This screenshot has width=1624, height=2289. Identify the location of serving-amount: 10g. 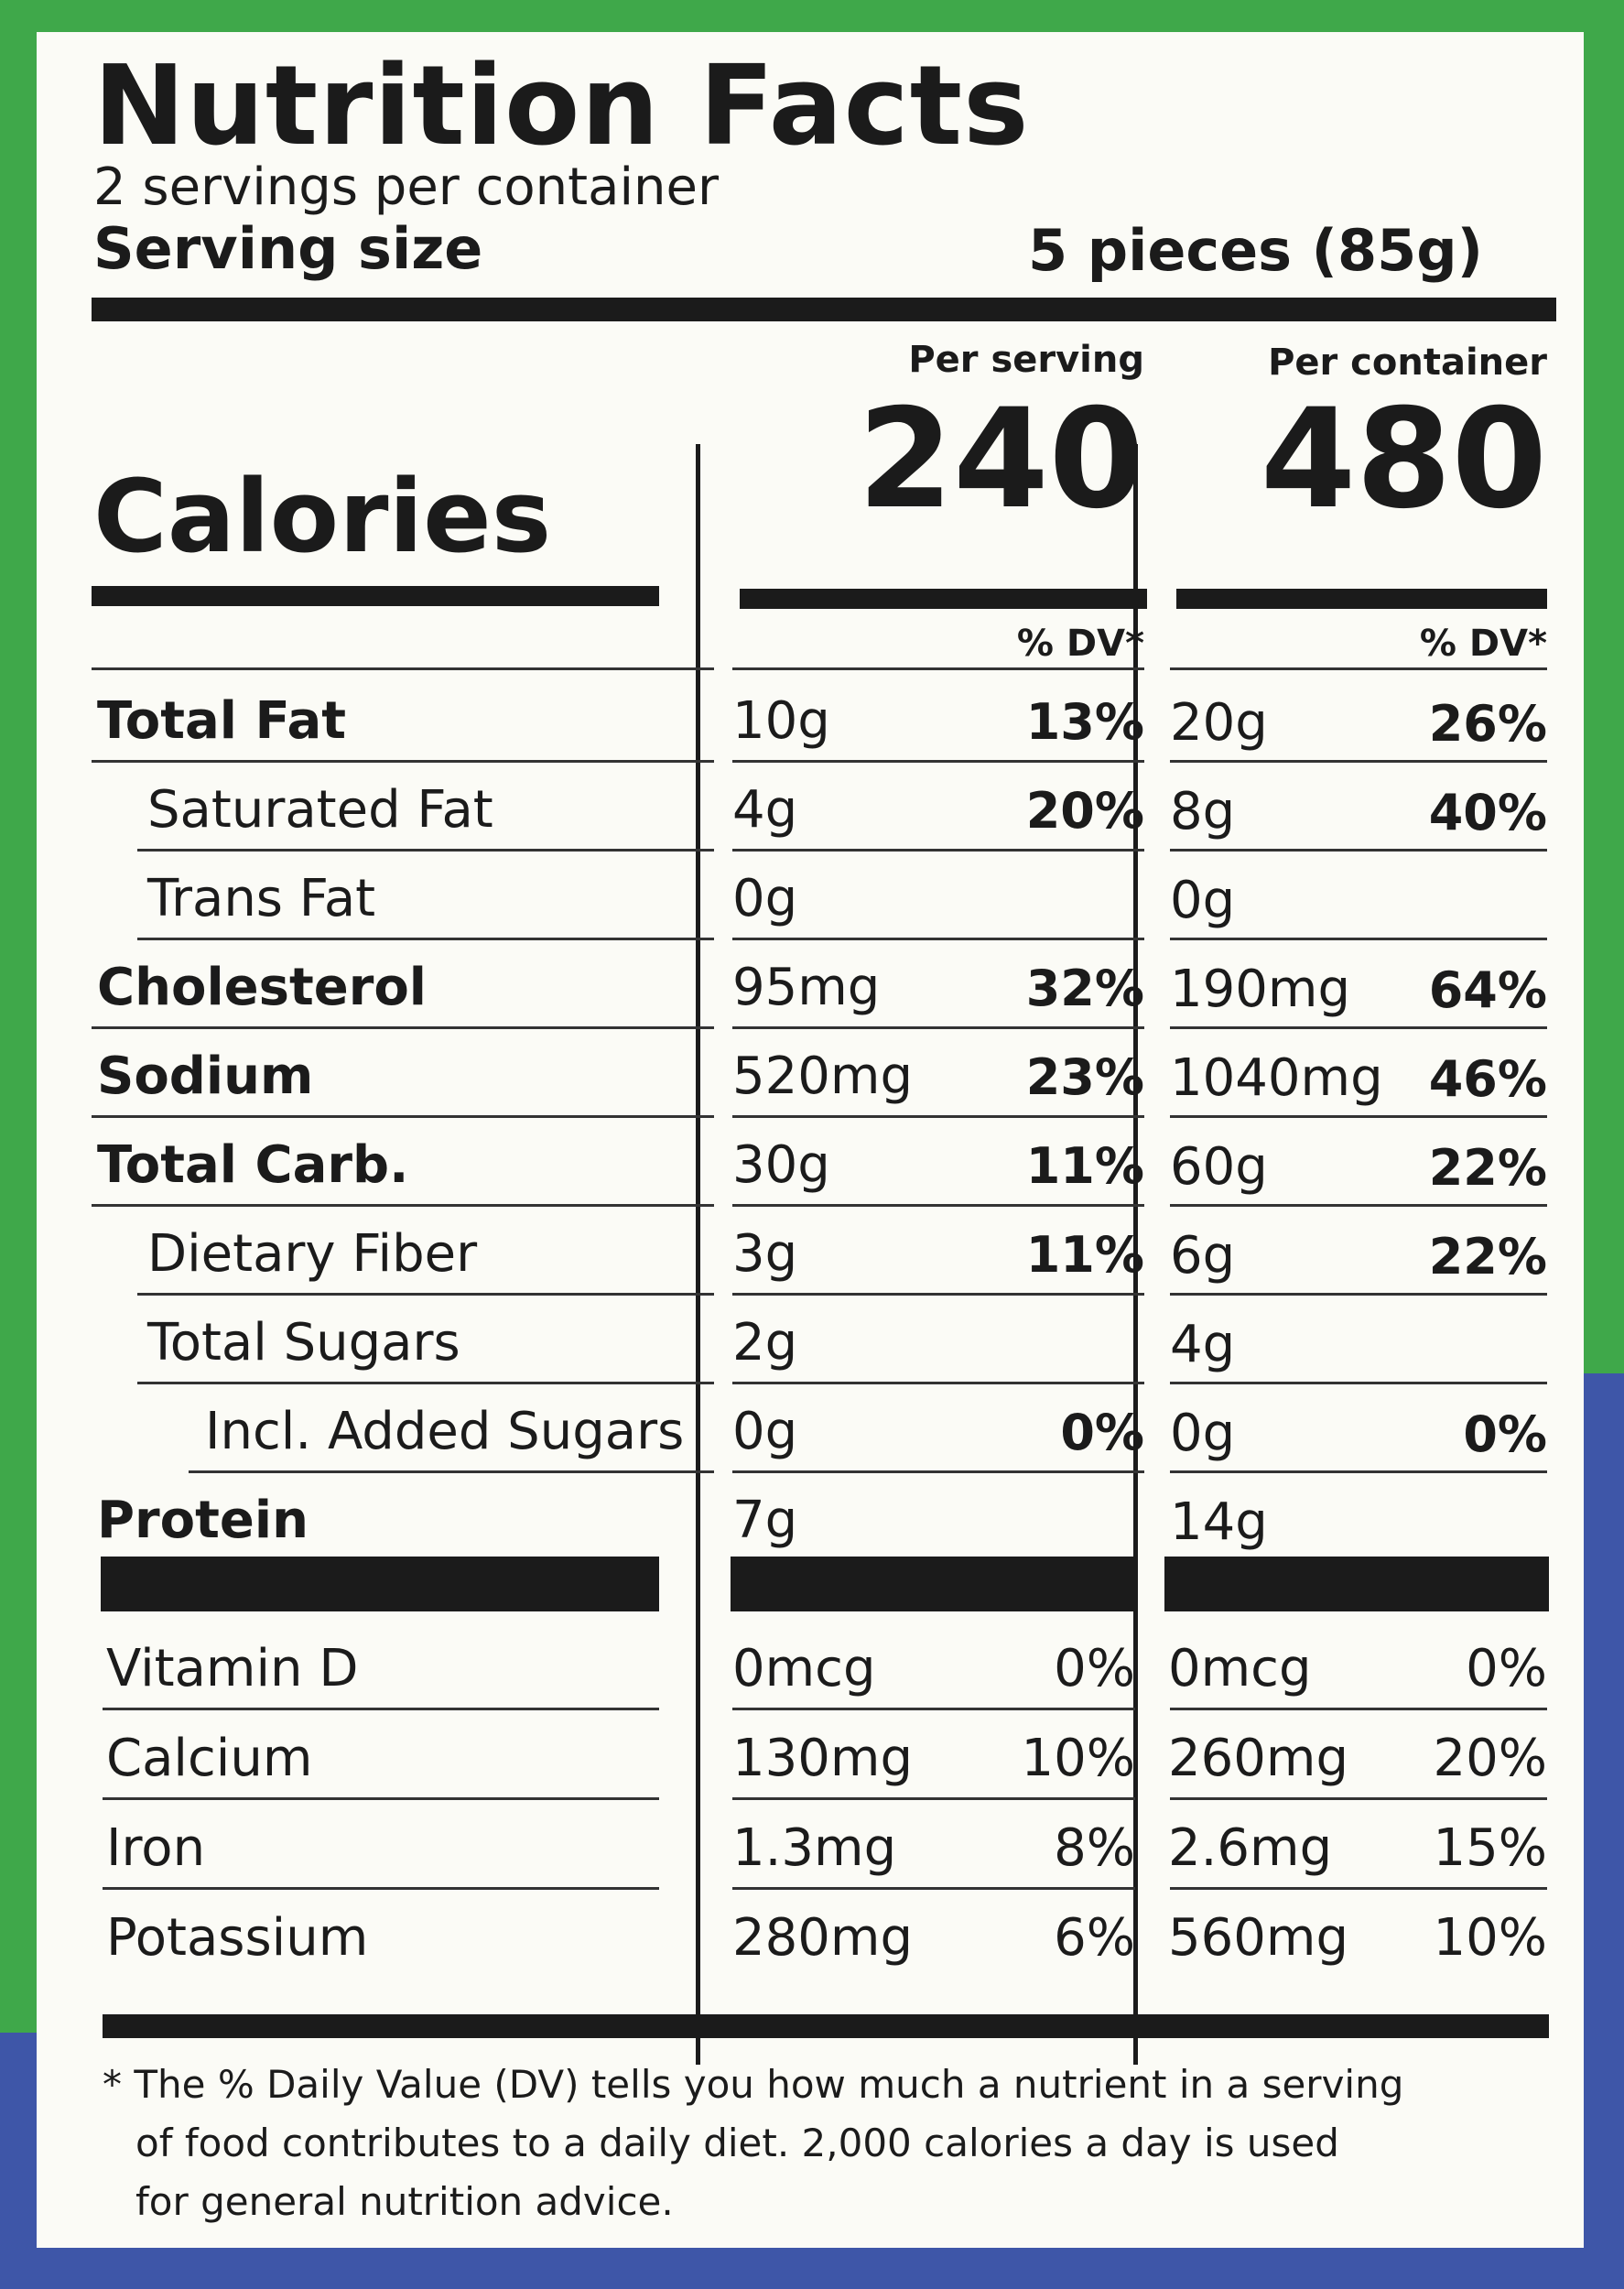
(781, 721).